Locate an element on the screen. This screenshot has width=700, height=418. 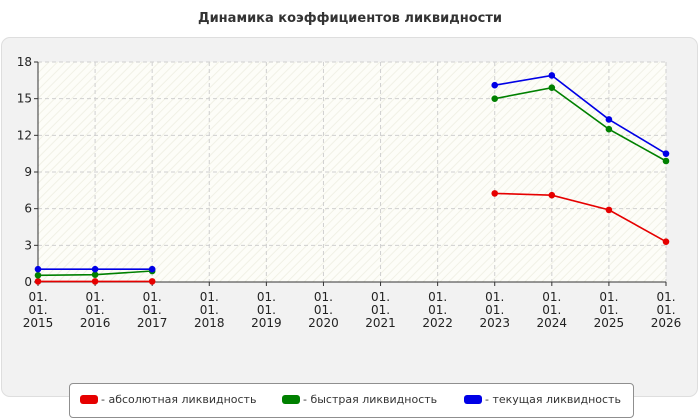
x-tick-label: 01. 01. 2015 is located at coordinates (38, 310).